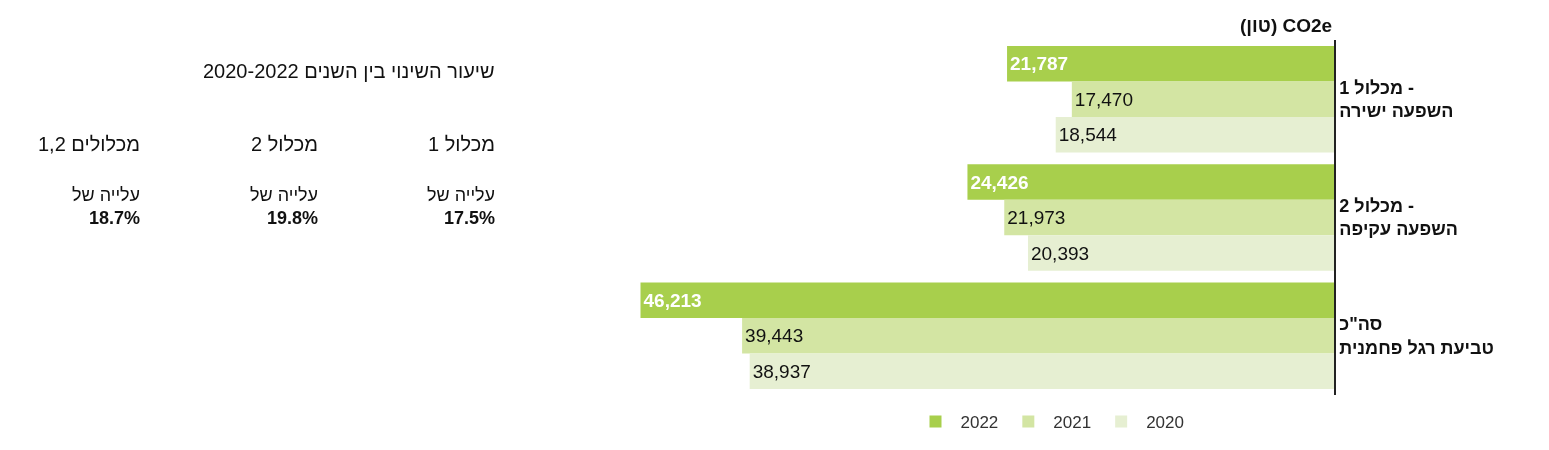 The image size is (1549, 450). What do you see at coordinates (1036, 217) in the screenshot?
I see `data-label: 21,973` at bounding box center [1036, 217].